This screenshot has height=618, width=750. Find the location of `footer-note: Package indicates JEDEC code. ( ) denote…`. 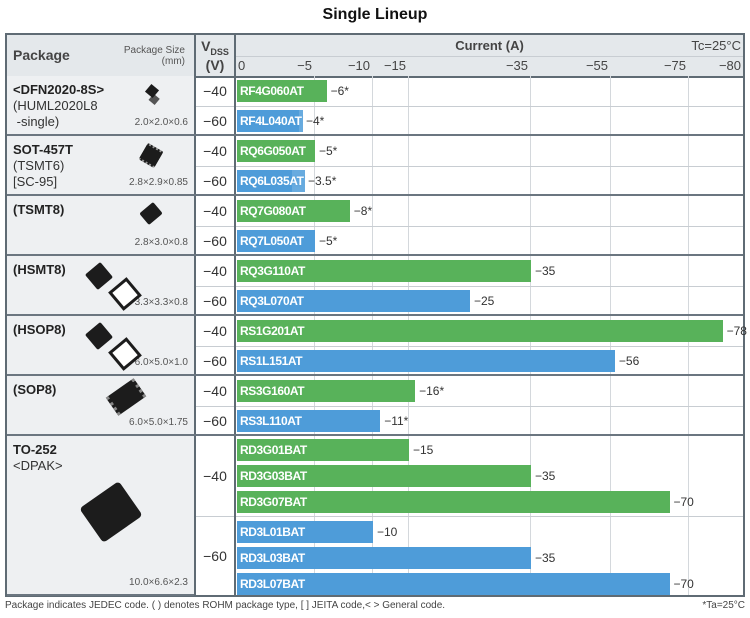

footer-note: Package indicates JEDEC code. ( ) denote… is located at coordinates (225, 605).